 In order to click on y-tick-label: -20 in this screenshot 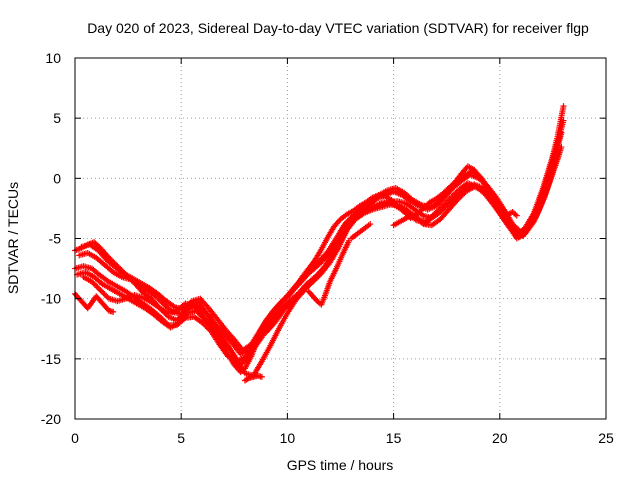, I will do `click(51, 419)`.